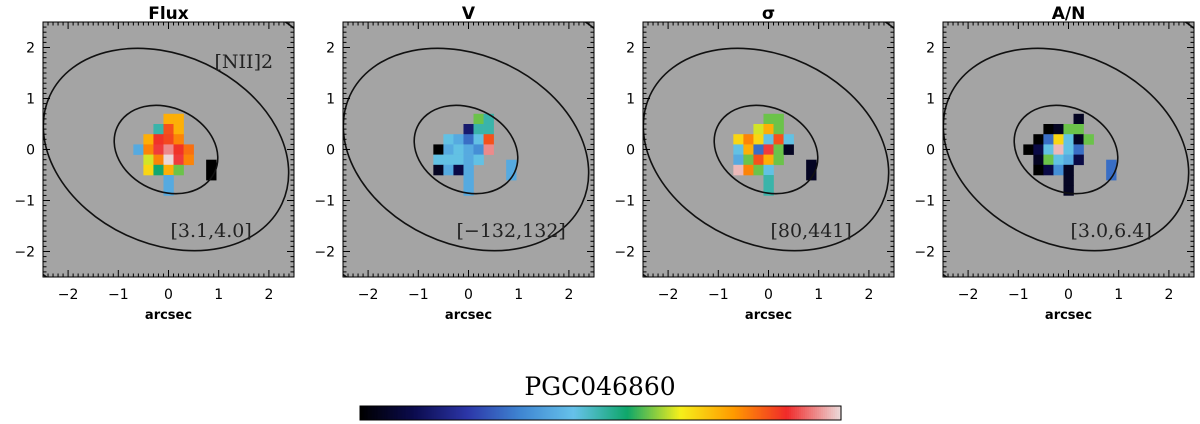 The height and width of the screenshot is (424, 1200). Describe the element at coordinates (330, 151) in the screenshot. I see `y-tick-label: 0` at that location.